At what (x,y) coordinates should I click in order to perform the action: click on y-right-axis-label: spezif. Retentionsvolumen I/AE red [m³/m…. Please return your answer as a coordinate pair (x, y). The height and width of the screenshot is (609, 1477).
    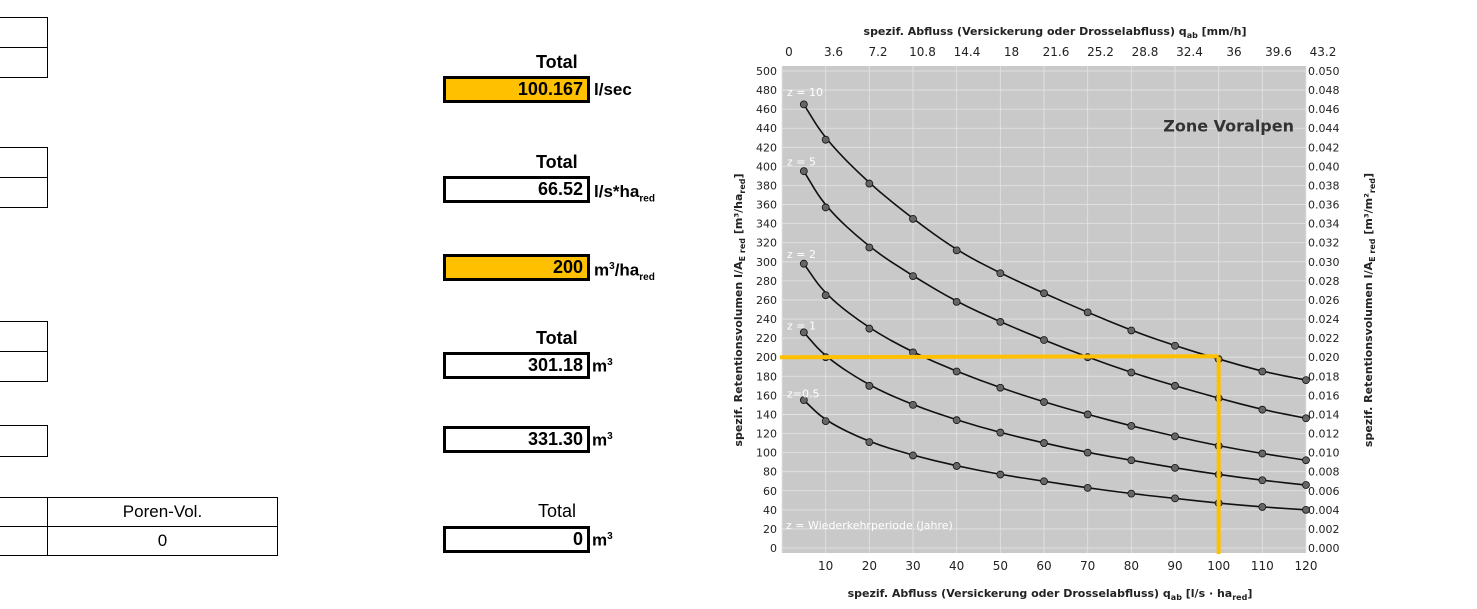
    Looking at the image, I should click on (1369, 310).